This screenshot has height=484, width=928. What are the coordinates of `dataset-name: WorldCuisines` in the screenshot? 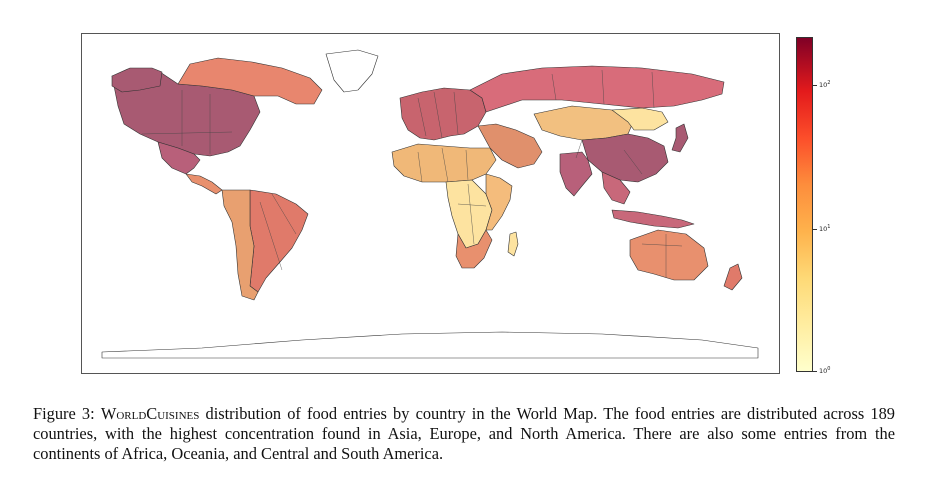 It's located at (150, 413).